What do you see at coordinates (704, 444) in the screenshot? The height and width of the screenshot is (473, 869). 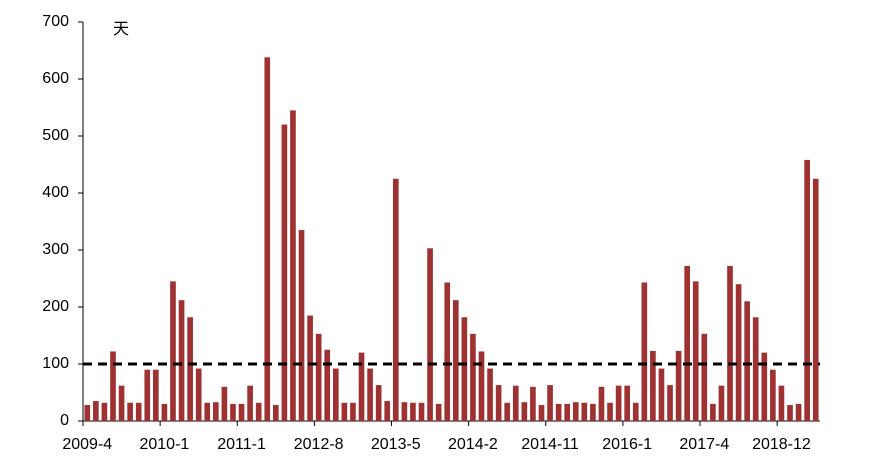 I see `x-tick-label: 2017-4` at bounding box center [704, 444].